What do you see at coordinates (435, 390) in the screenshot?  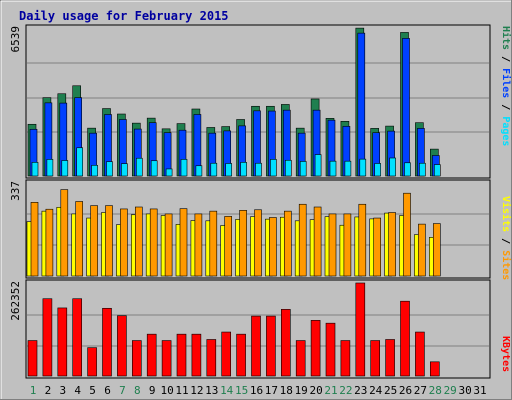 I see `day-label-28: 28` at bounding box center [435, 390].